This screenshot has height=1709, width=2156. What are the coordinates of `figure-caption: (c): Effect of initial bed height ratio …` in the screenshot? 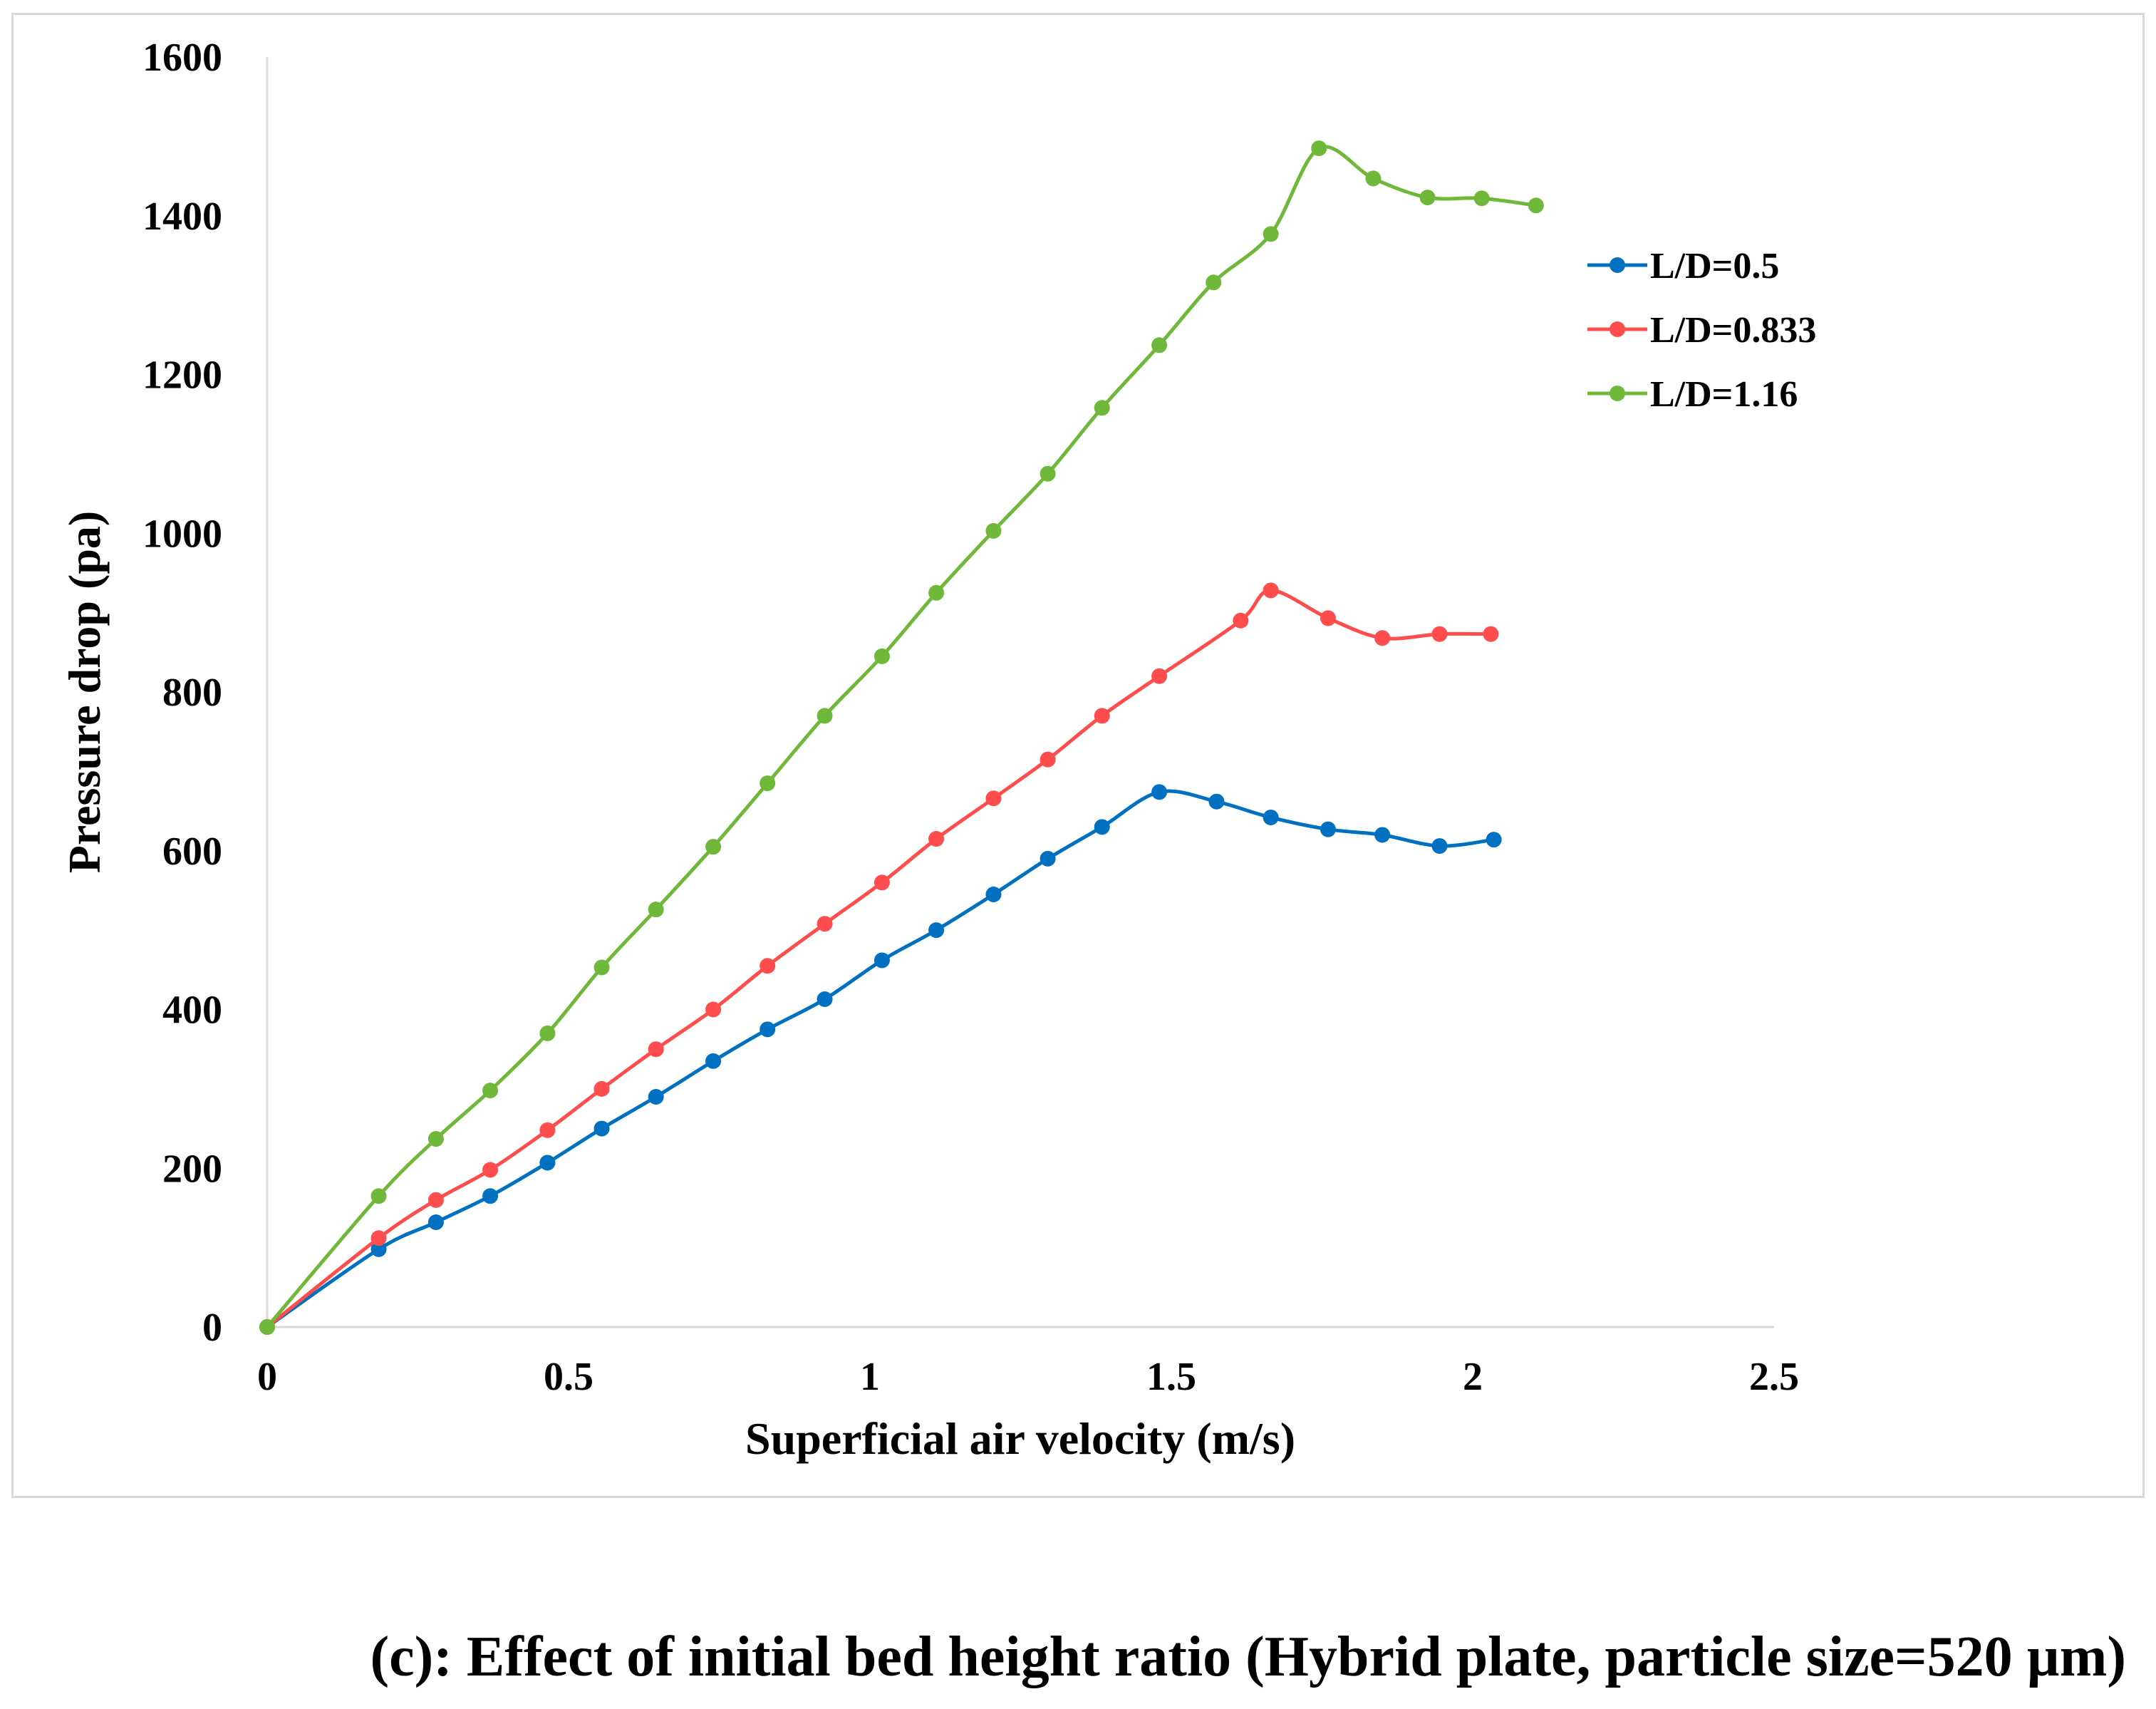 It's located at (1248, 1657).